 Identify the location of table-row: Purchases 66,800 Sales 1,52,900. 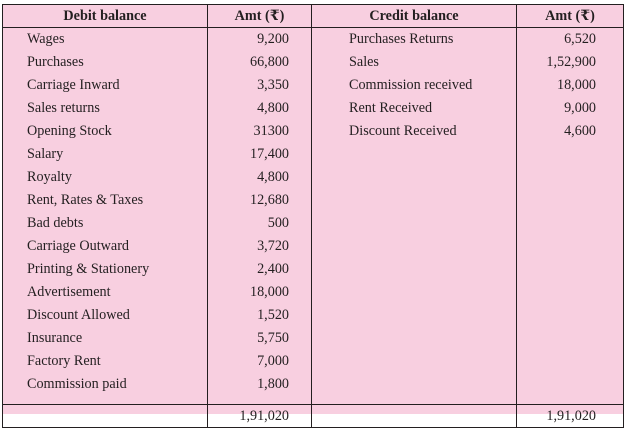
(313, 62).